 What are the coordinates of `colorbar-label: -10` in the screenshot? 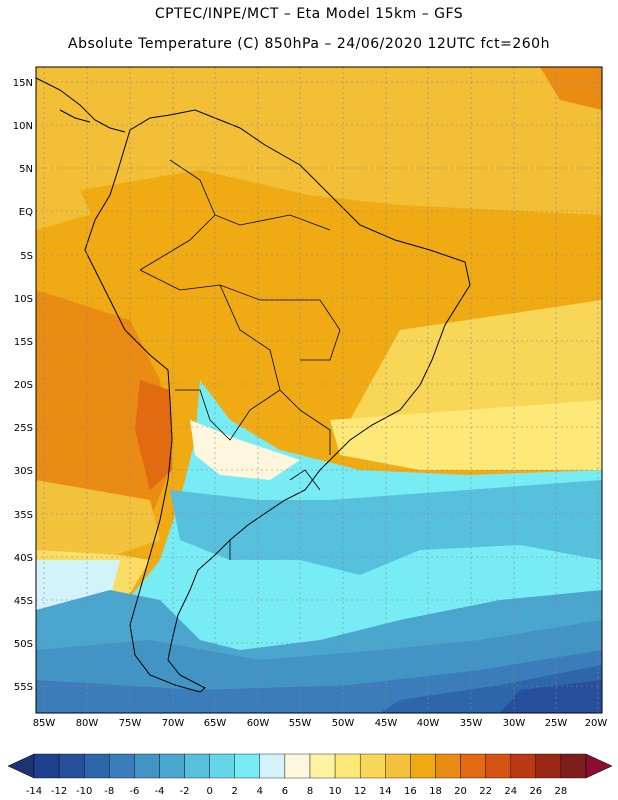 It's located at (84, 791).